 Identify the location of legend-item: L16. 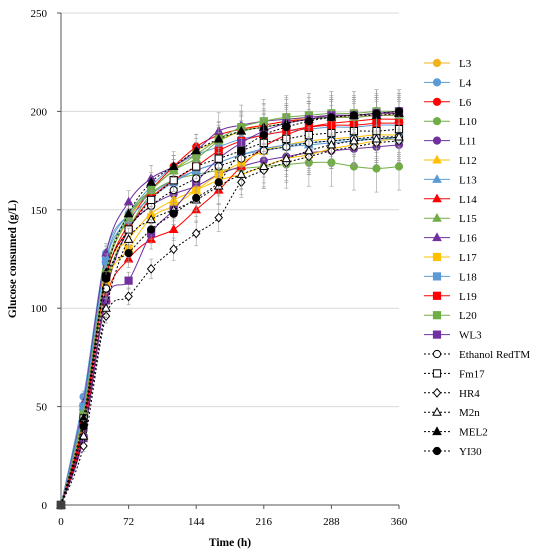
(450, 238).